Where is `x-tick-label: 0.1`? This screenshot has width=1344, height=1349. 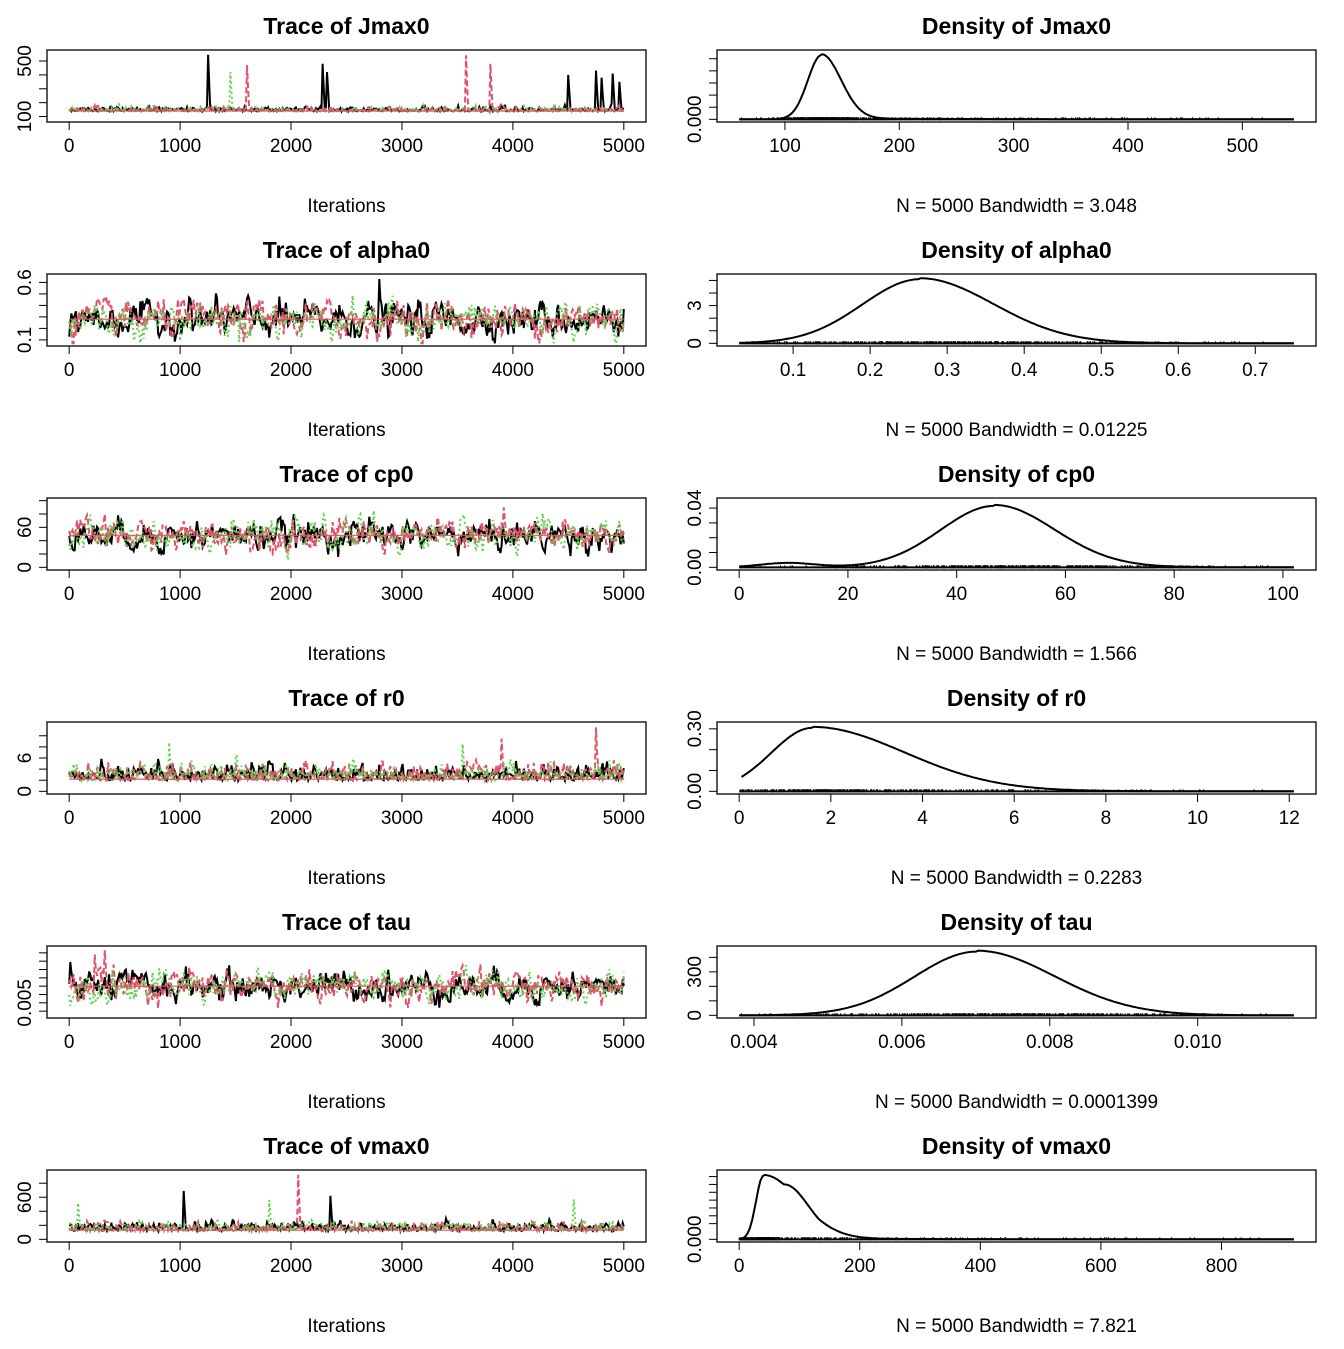 x-tick-label: 0.1 is located at coordinates (793, 370).